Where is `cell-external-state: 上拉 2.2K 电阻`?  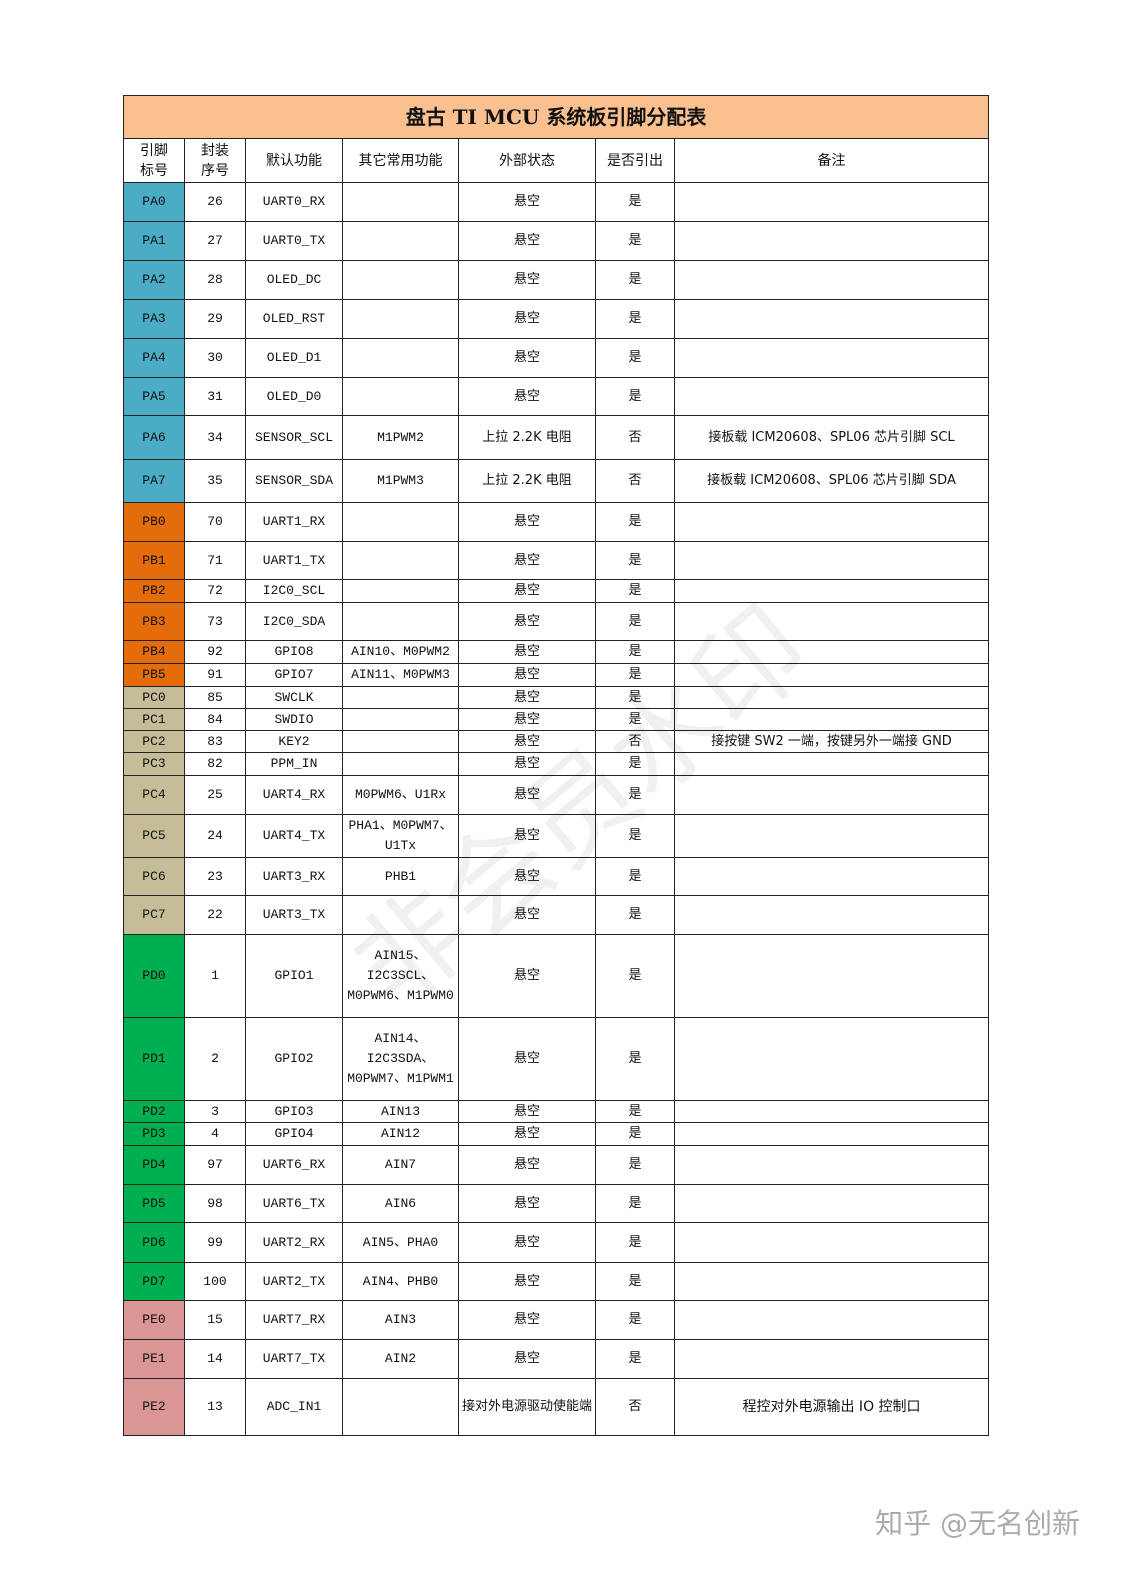 cell-external-state: 上拉 2.2K 电阻 is located at coordinates (527, 437).